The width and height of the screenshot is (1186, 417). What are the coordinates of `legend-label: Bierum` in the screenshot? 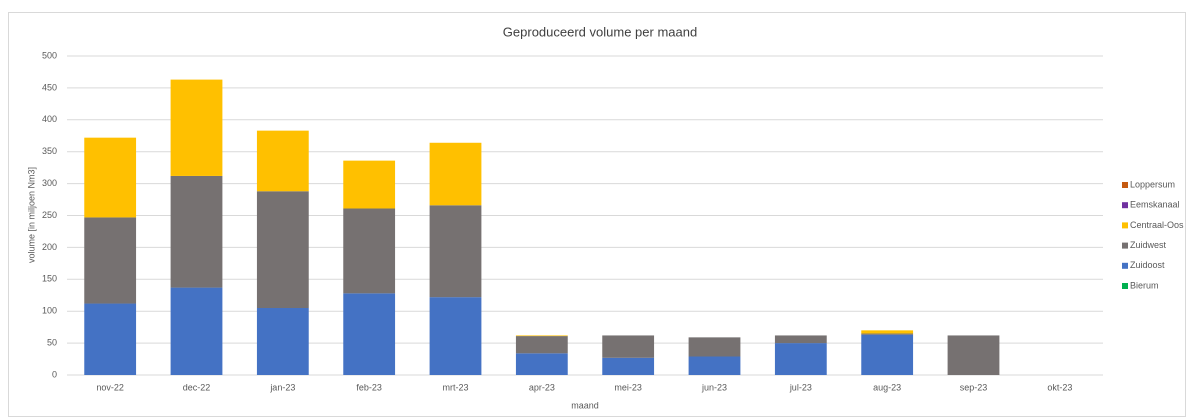 It's located at (1144, 285).